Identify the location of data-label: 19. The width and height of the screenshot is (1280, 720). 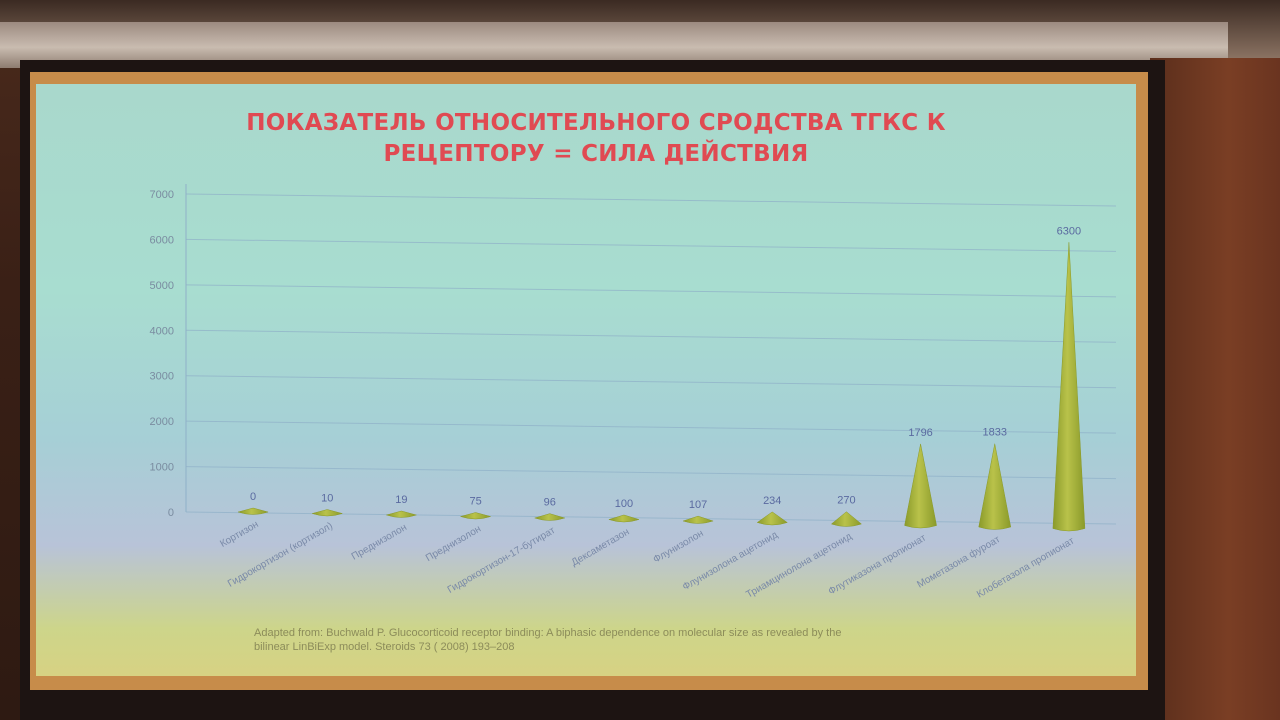
(401, 500).